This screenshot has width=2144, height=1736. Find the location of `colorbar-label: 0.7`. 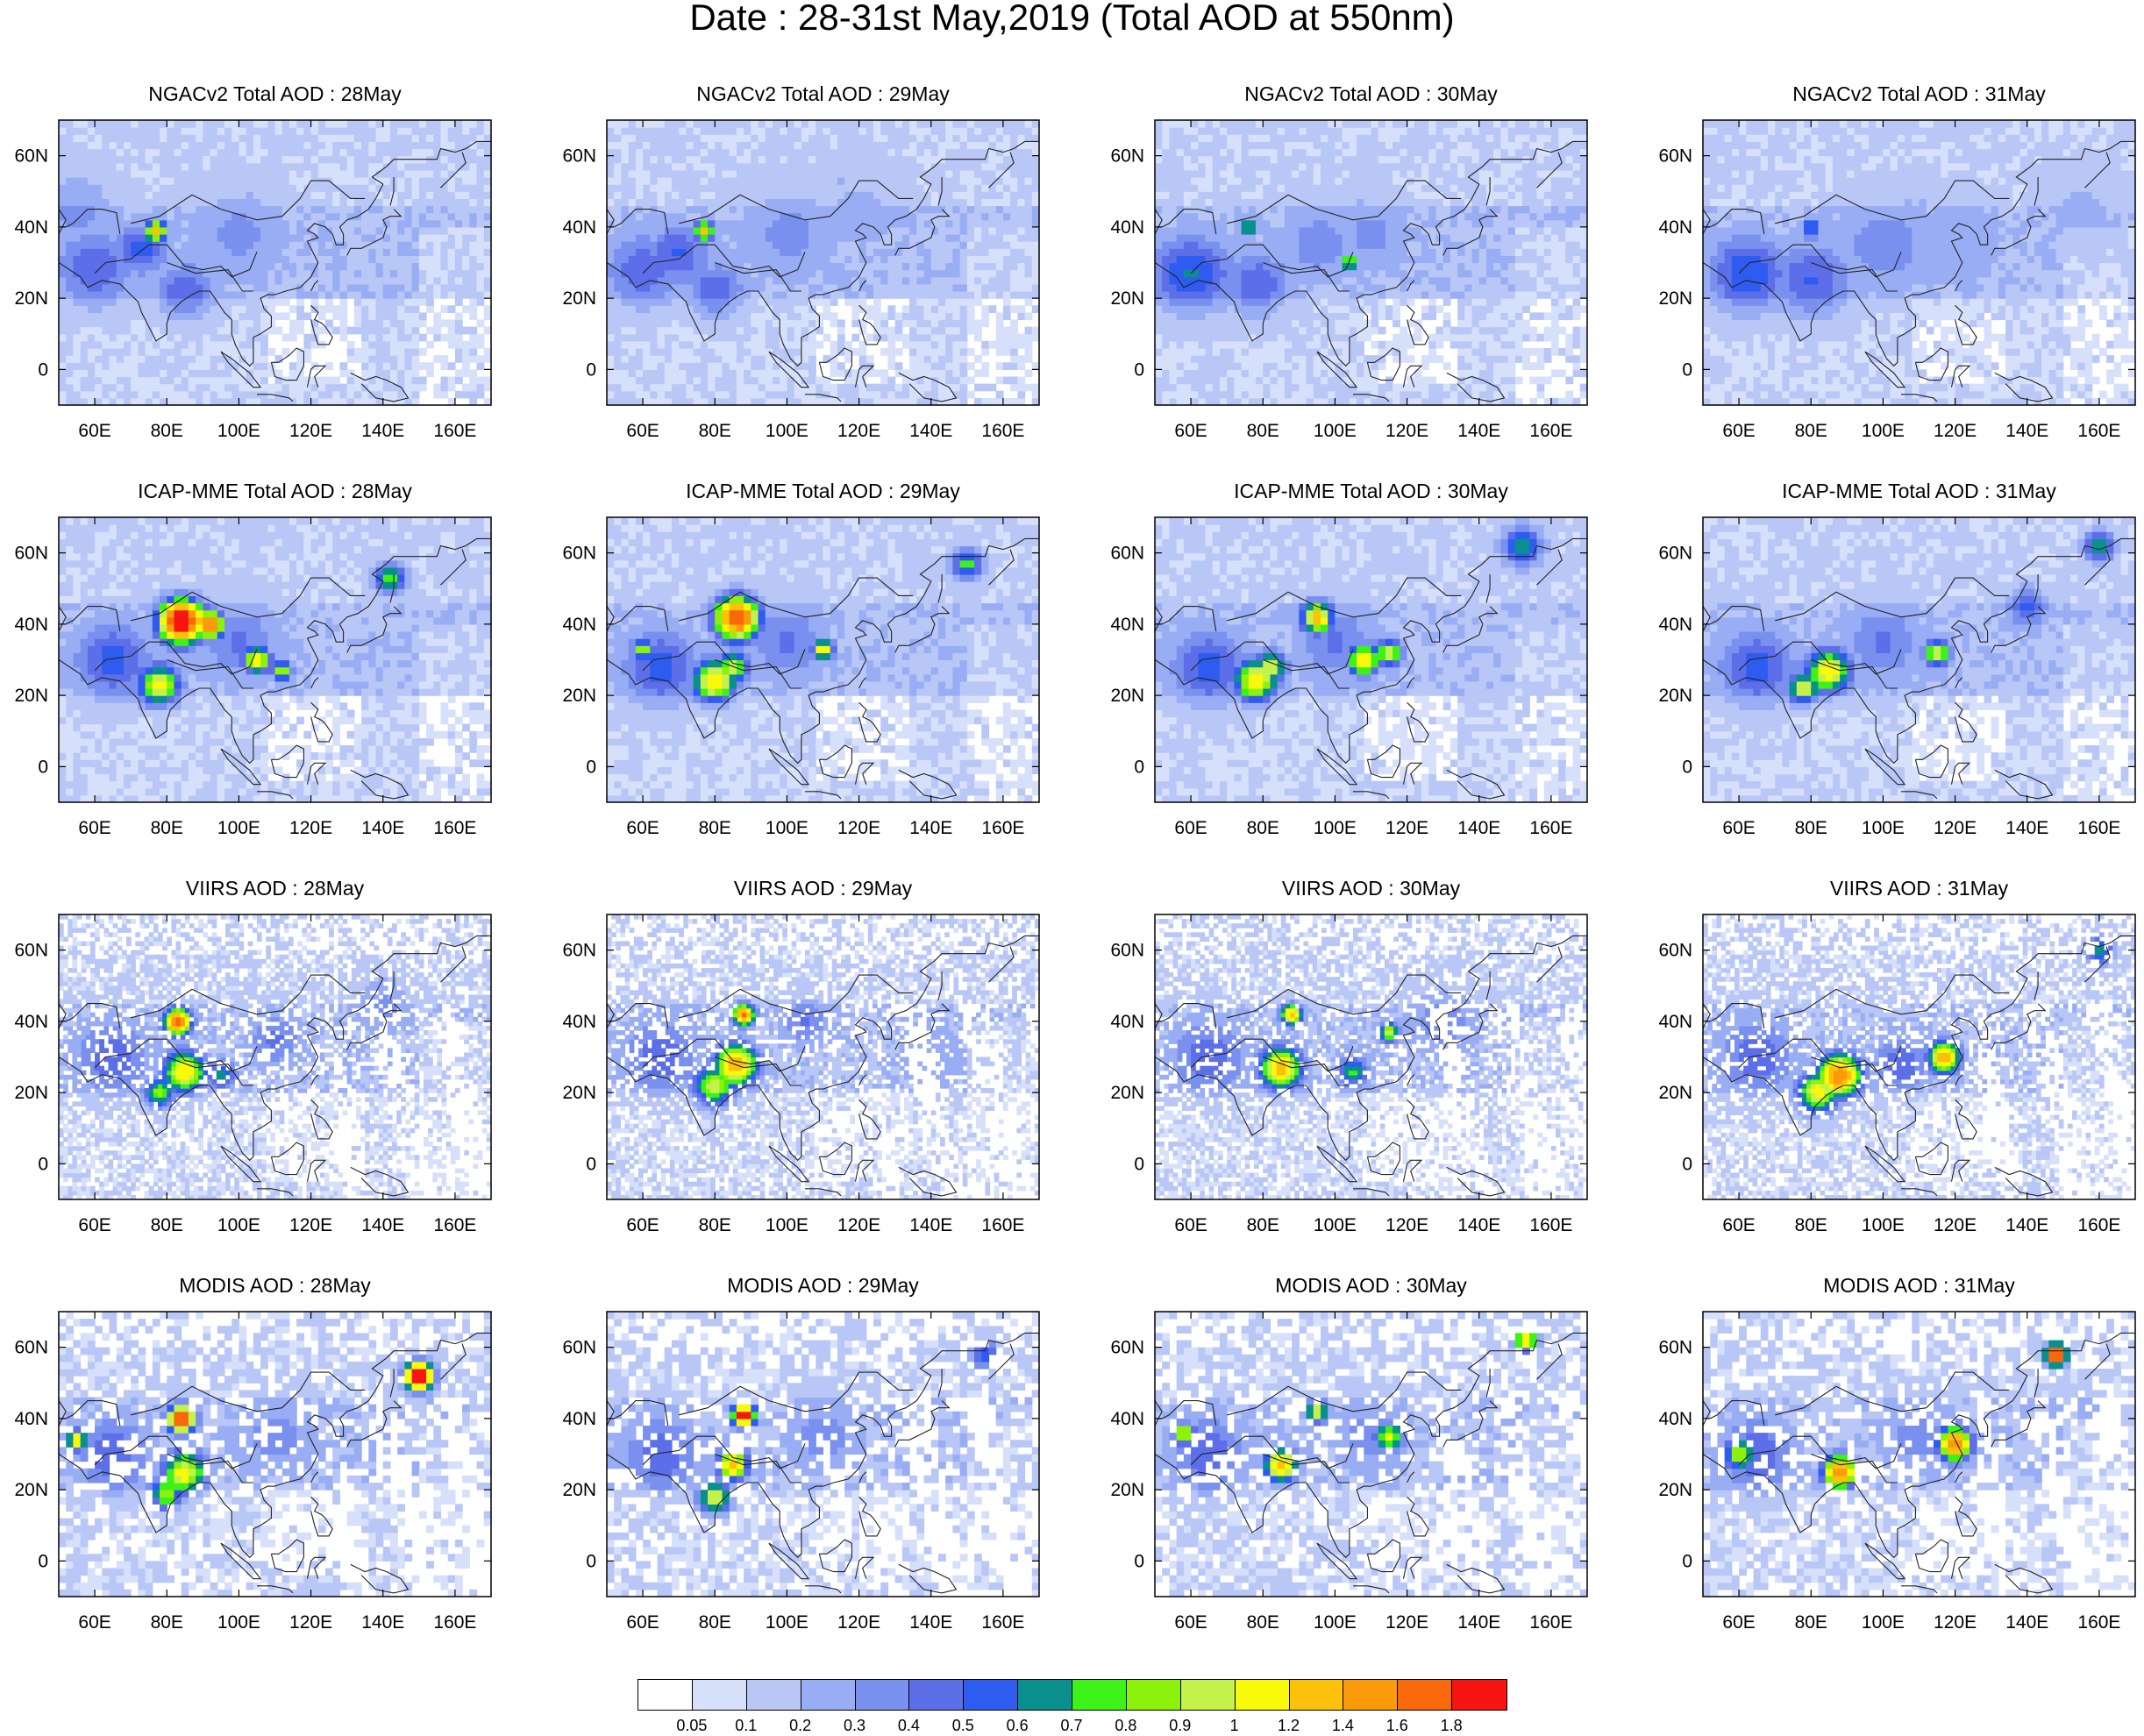

colorbar-label: 0.7 is located at coordinates (1071, 1726).